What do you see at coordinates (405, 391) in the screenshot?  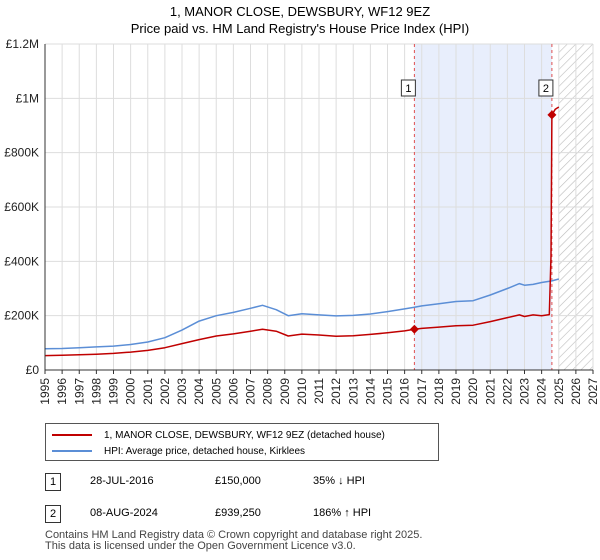 I see `x-tick-label: 2016` at bounding box center [405, 391].